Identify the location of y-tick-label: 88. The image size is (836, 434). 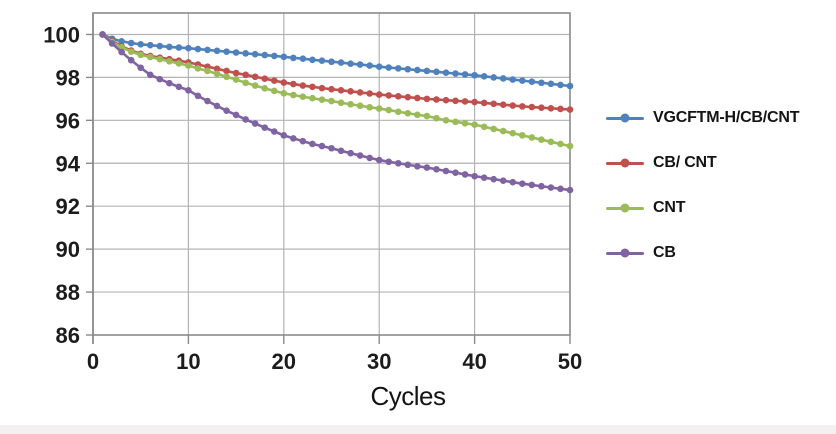
(68, 292).